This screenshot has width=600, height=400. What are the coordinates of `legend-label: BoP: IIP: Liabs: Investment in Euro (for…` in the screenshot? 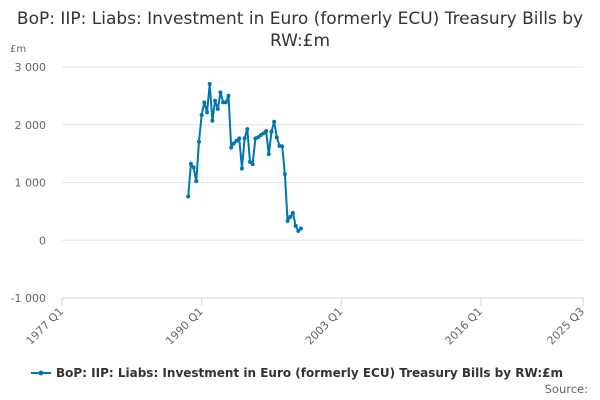 It's located at (310, 373).